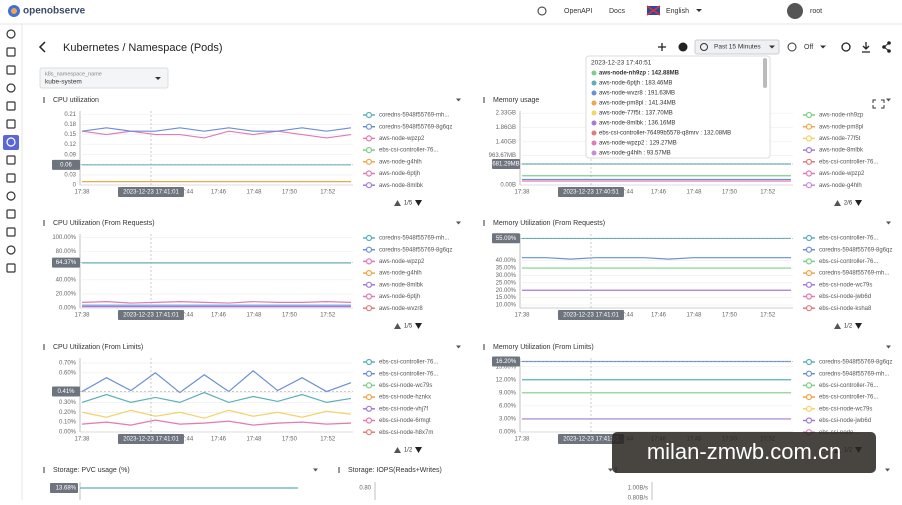 The width and height of the screenshot is (902, 505). What do you see at coordinates (677, 11) in the screenshot?
I see `language-select: English` at bounding box center [677, 11].